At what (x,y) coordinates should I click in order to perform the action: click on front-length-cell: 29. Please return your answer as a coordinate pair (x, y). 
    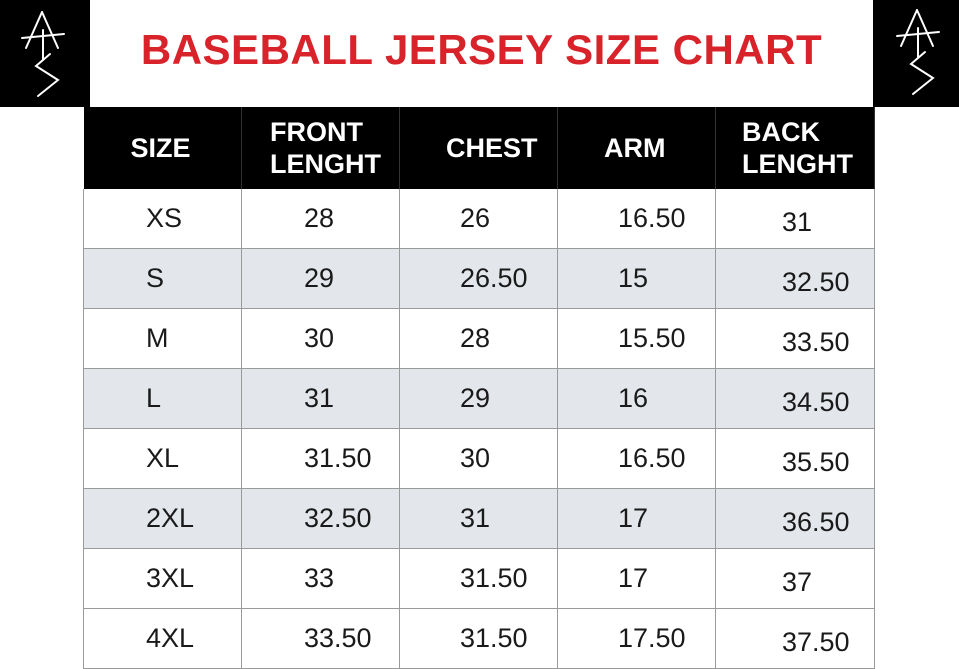
    Looking at the image, I should click on (320, 278).